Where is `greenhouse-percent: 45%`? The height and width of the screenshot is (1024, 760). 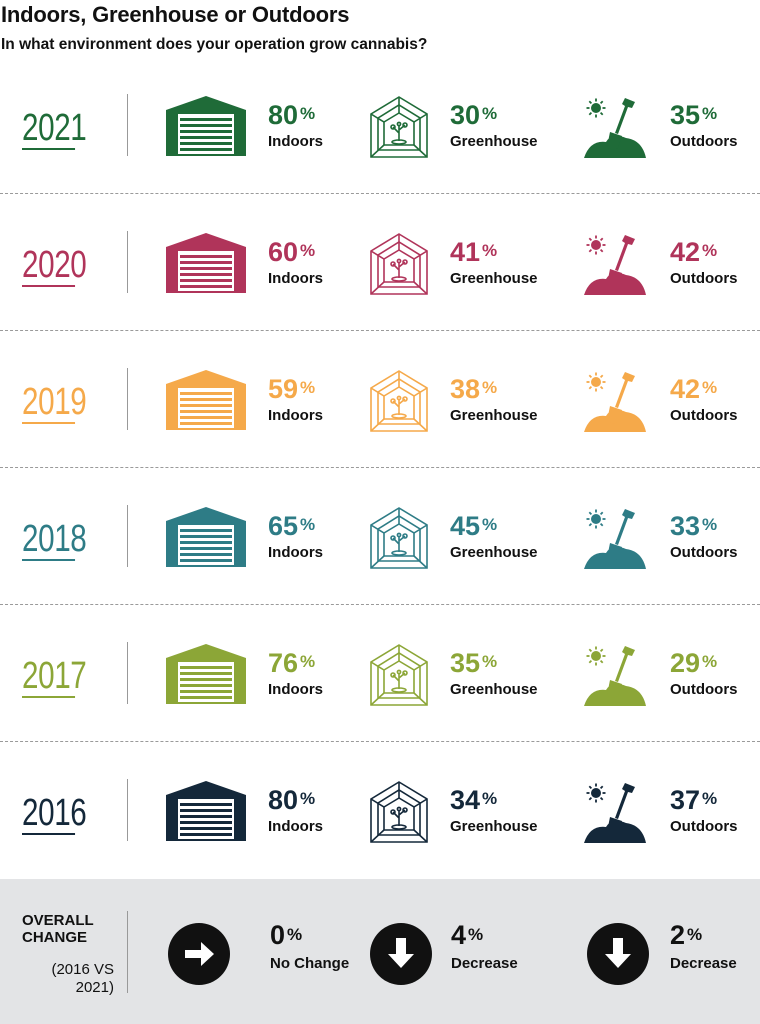 greenhouse-percent: 45% is located at coordinates (474, 526).